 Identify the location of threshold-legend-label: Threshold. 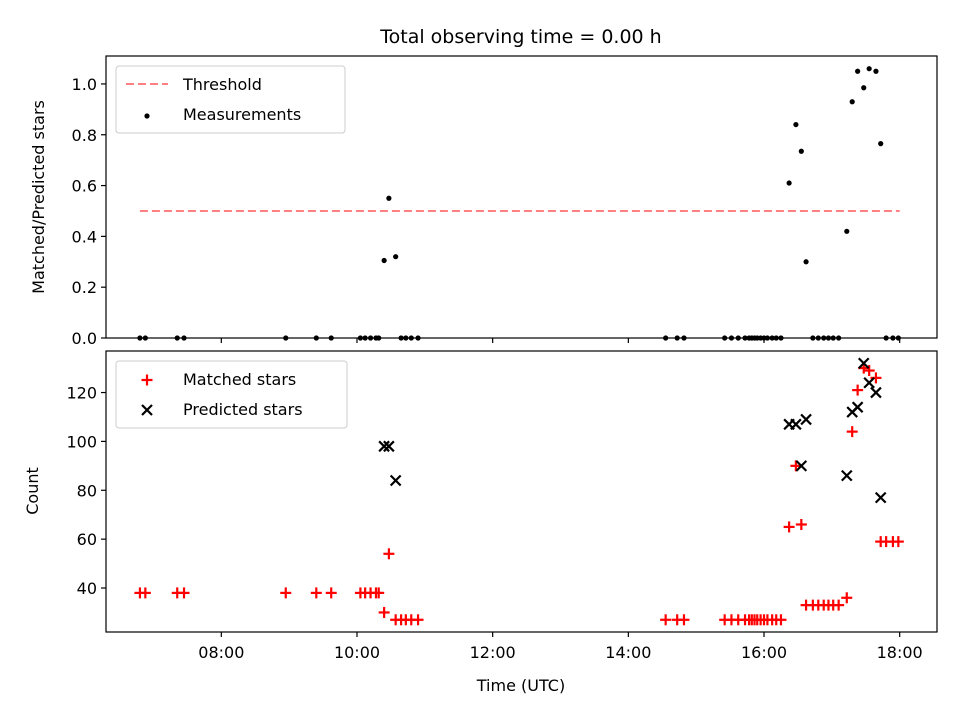
(222, 84).